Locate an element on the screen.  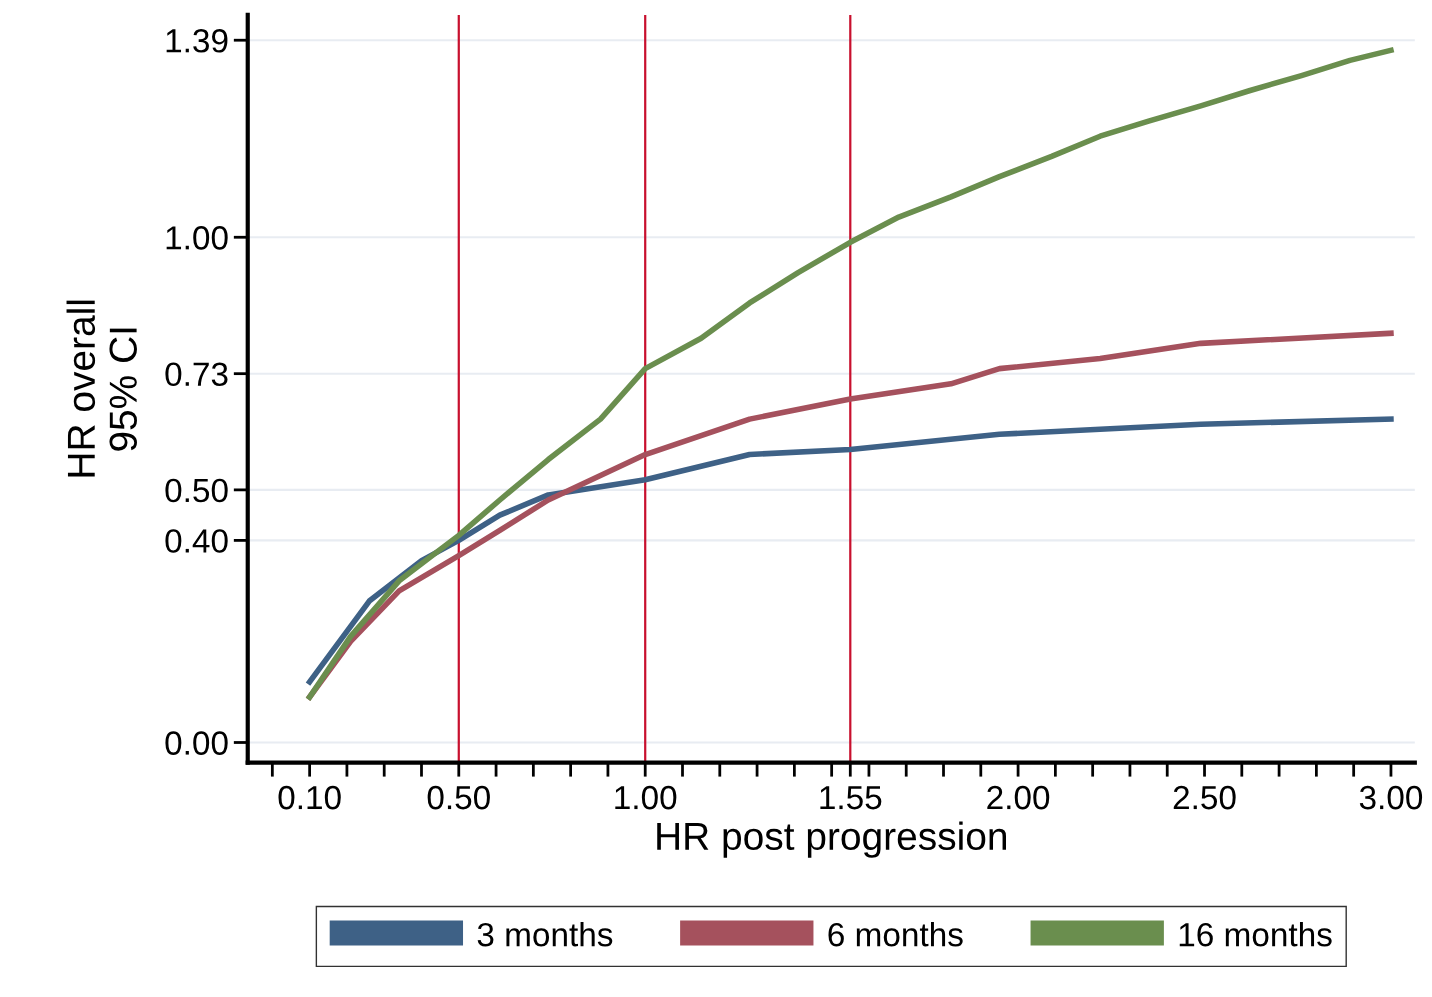
y-axis-title: HR overall 95% CI is located at coordinates (101, 388).